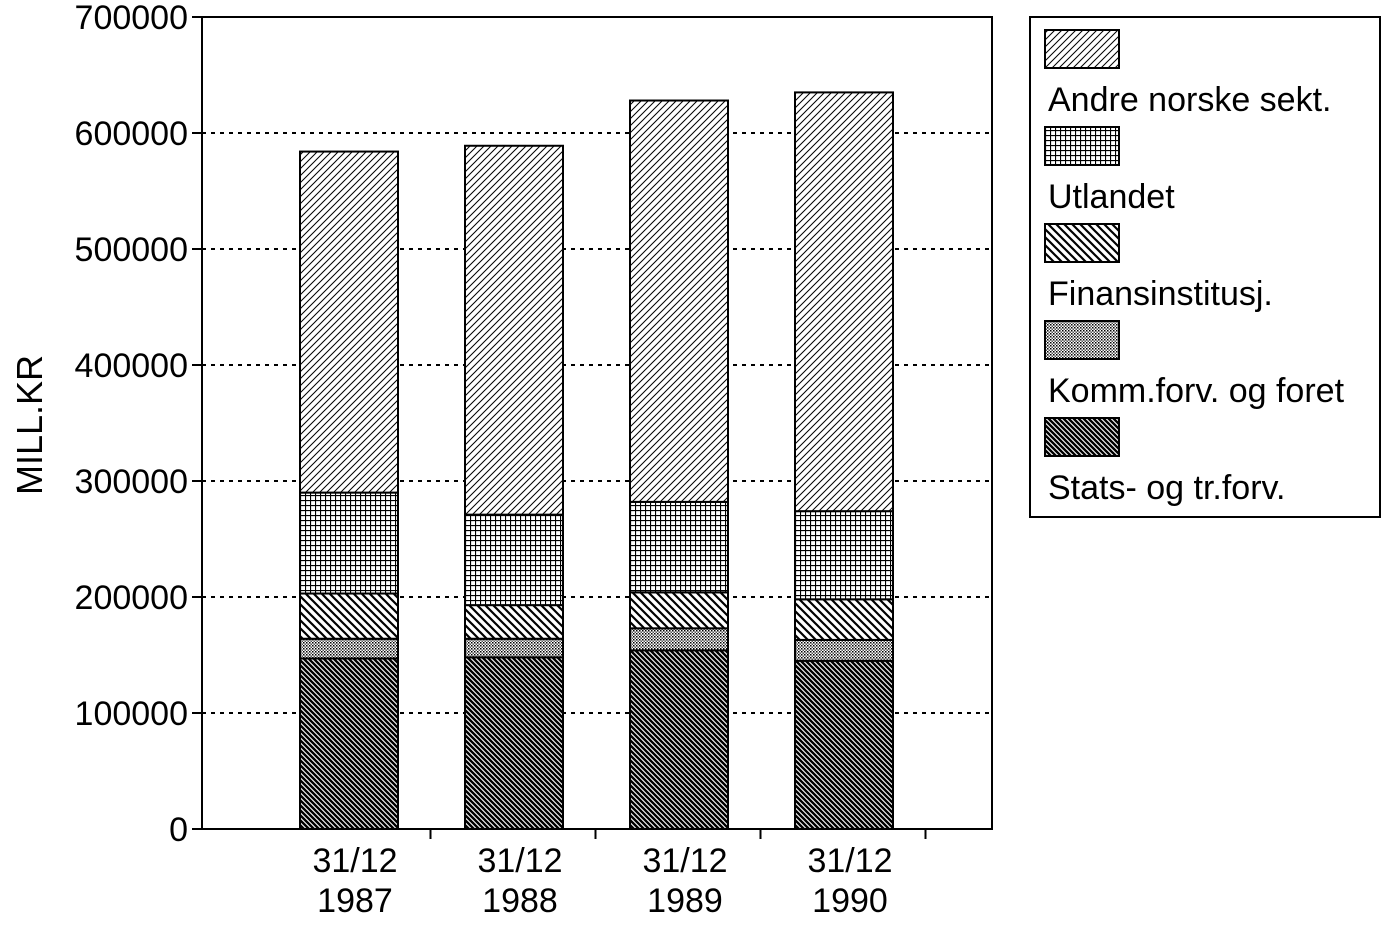  What do you see at coordinates (520, 901) in the screenshot?
I see `x-tick-label: 1988` at bounding box center [520, 901].